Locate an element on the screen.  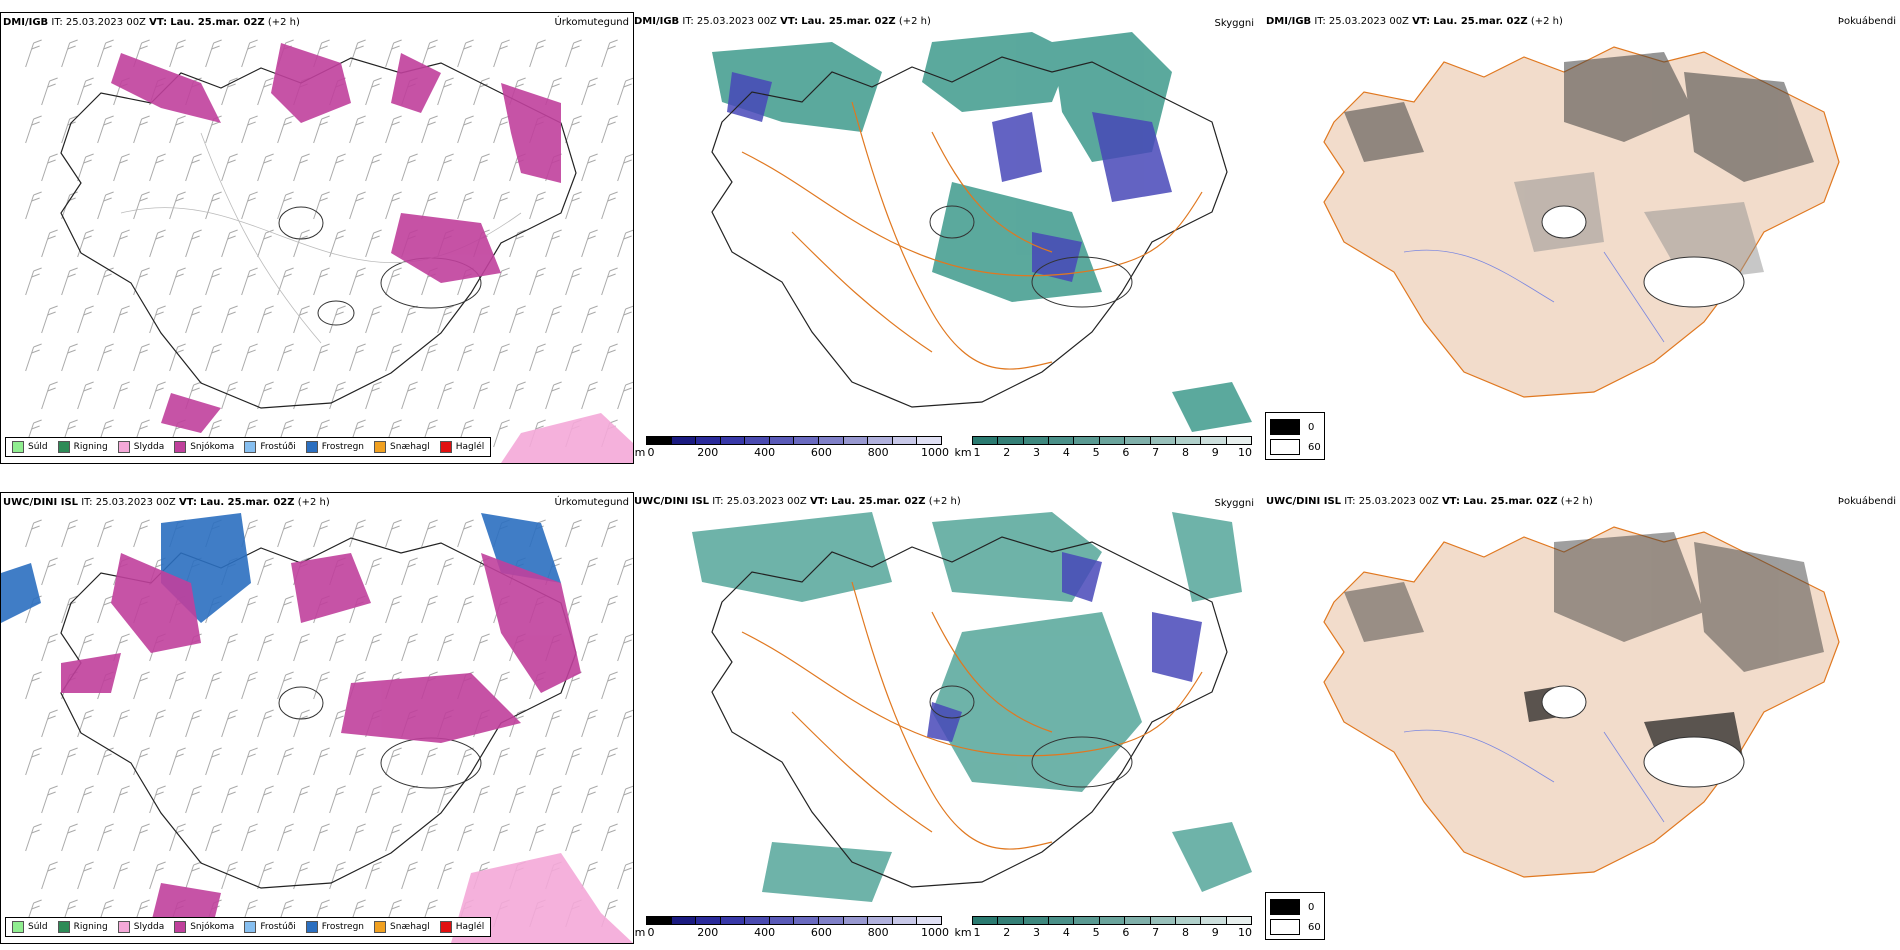
legend-item: Frostúði is located at coordinates (270, 447).